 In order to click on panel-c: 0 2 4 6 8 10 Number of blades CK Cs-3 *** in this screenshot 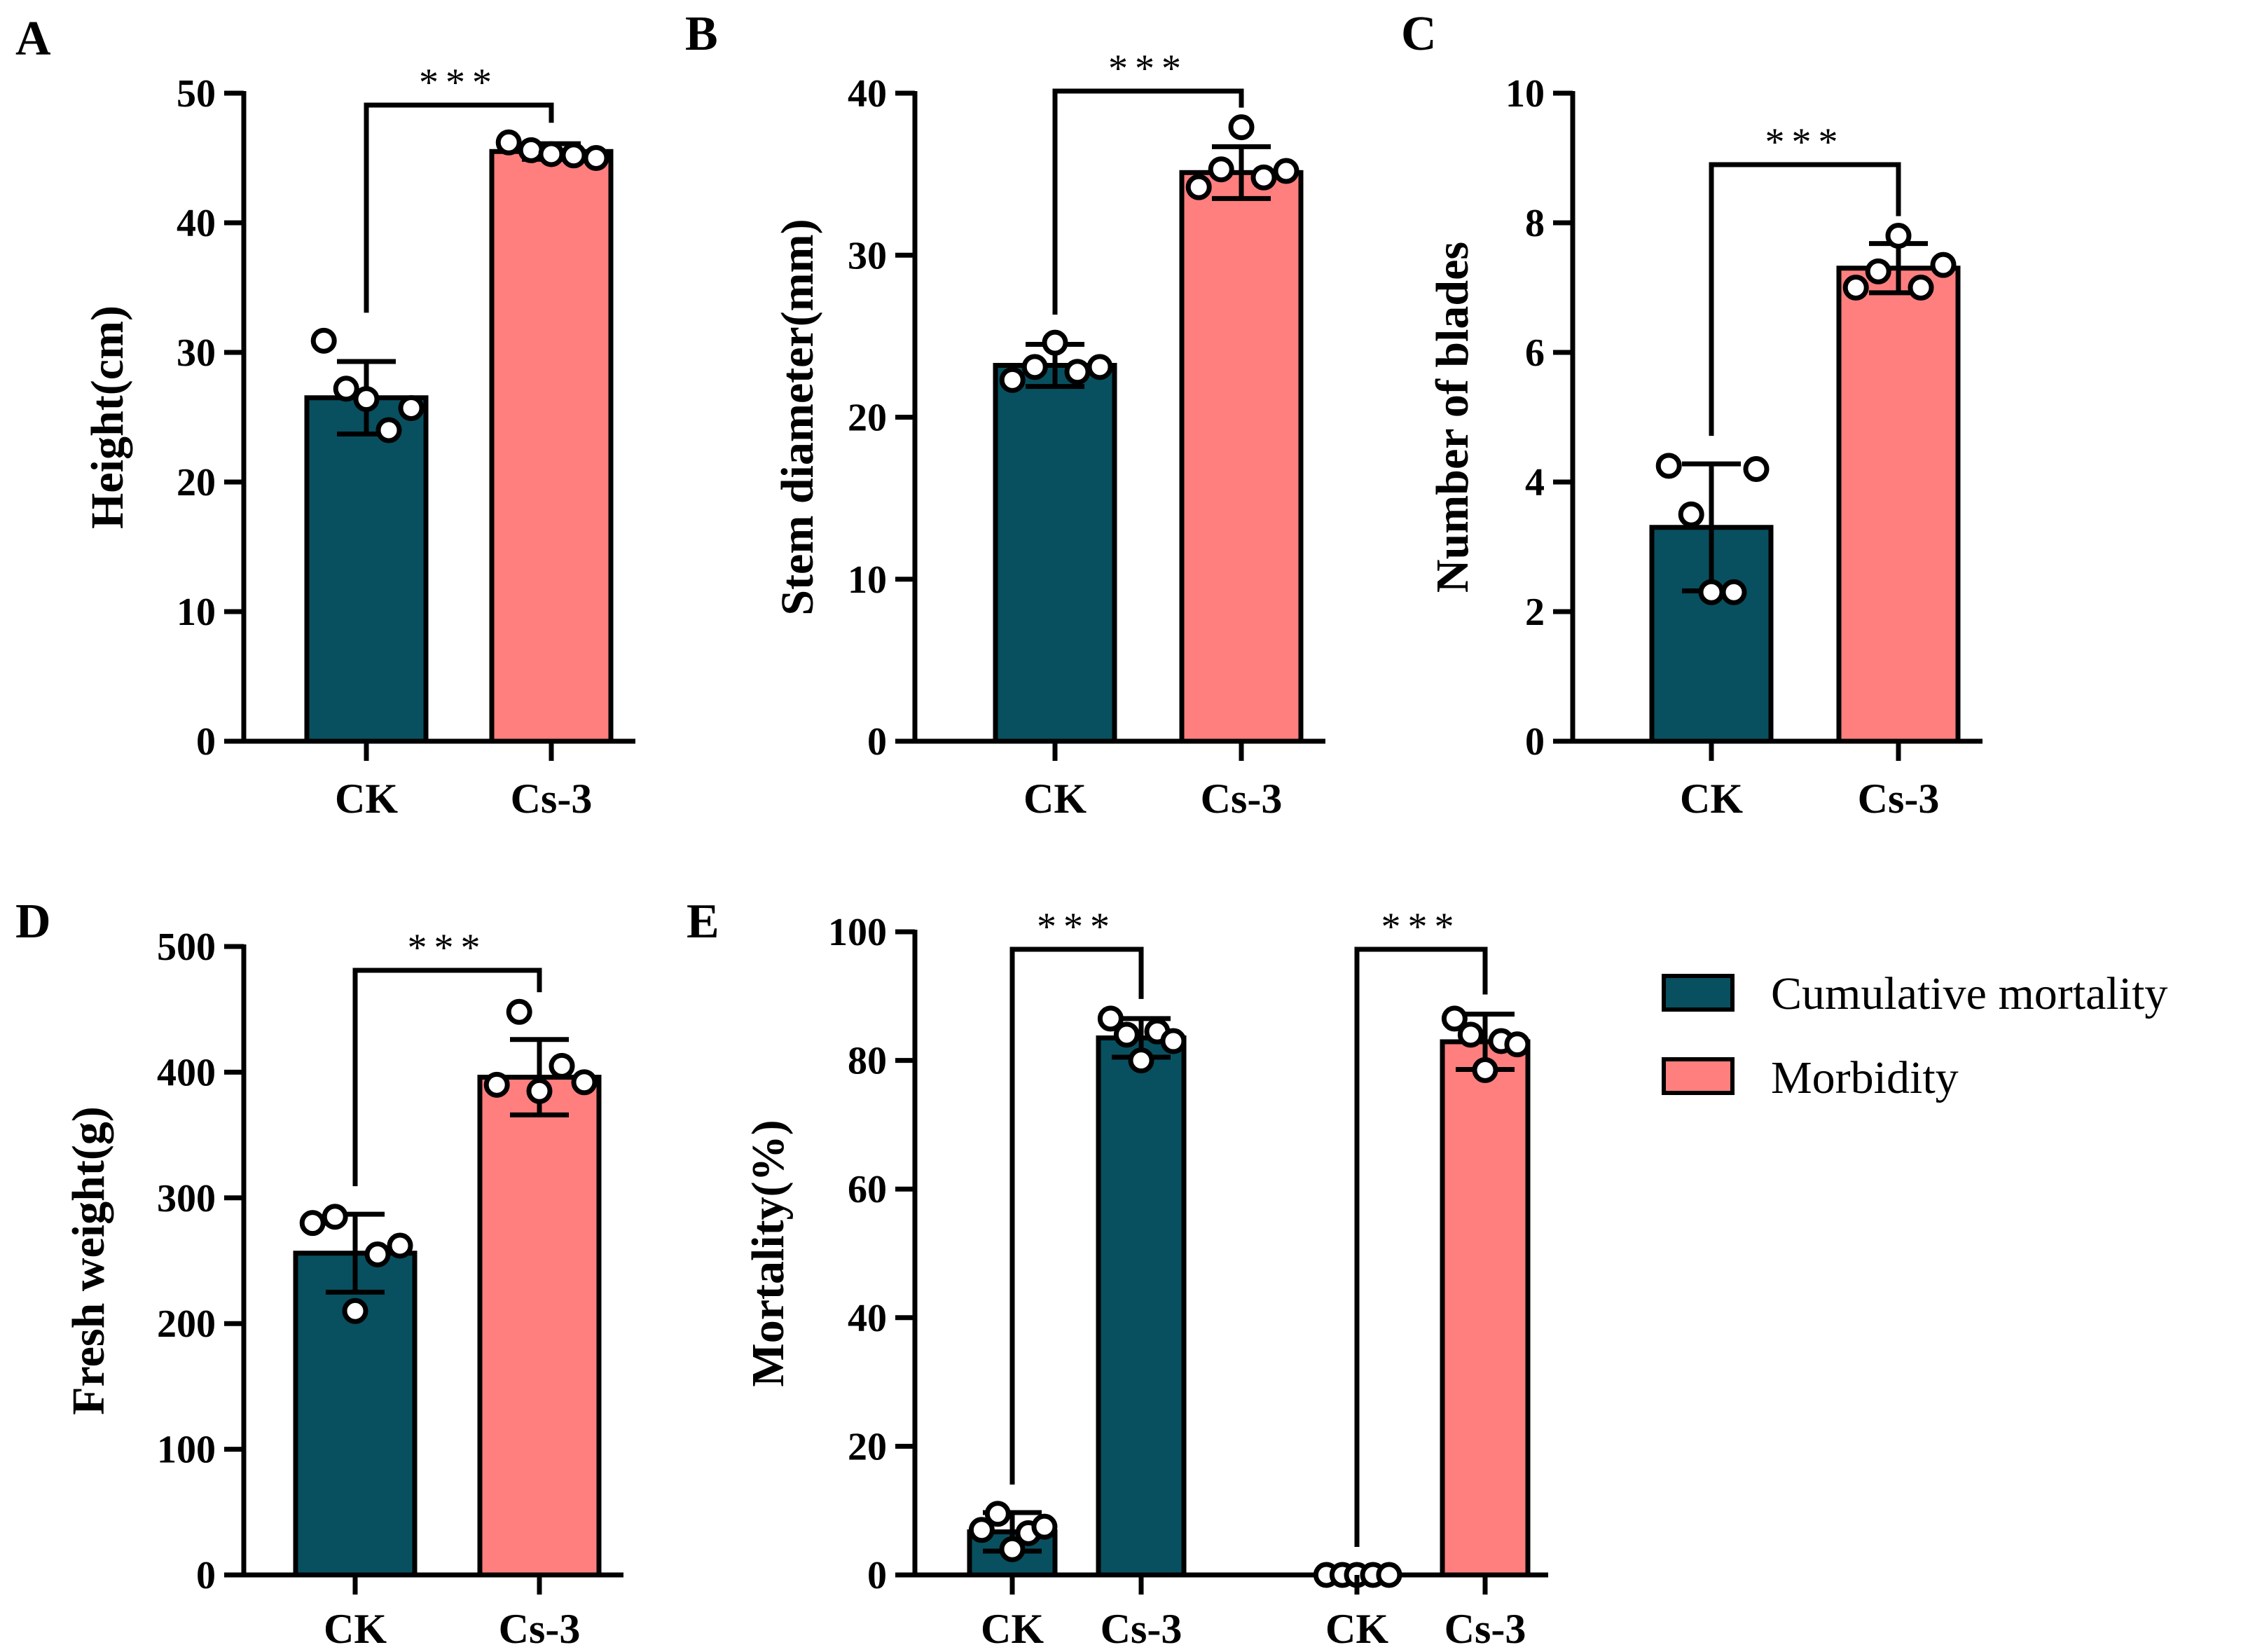, I will do `click(1705, 447)`.